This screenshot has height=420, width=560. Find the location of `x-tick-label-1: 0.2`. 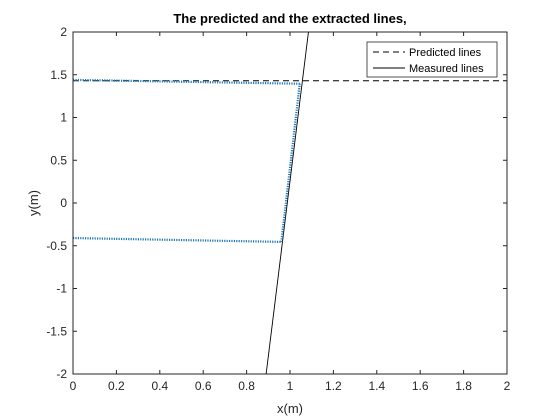

x-tick-label-1: 0.2 is located at coordinates (116, 386).